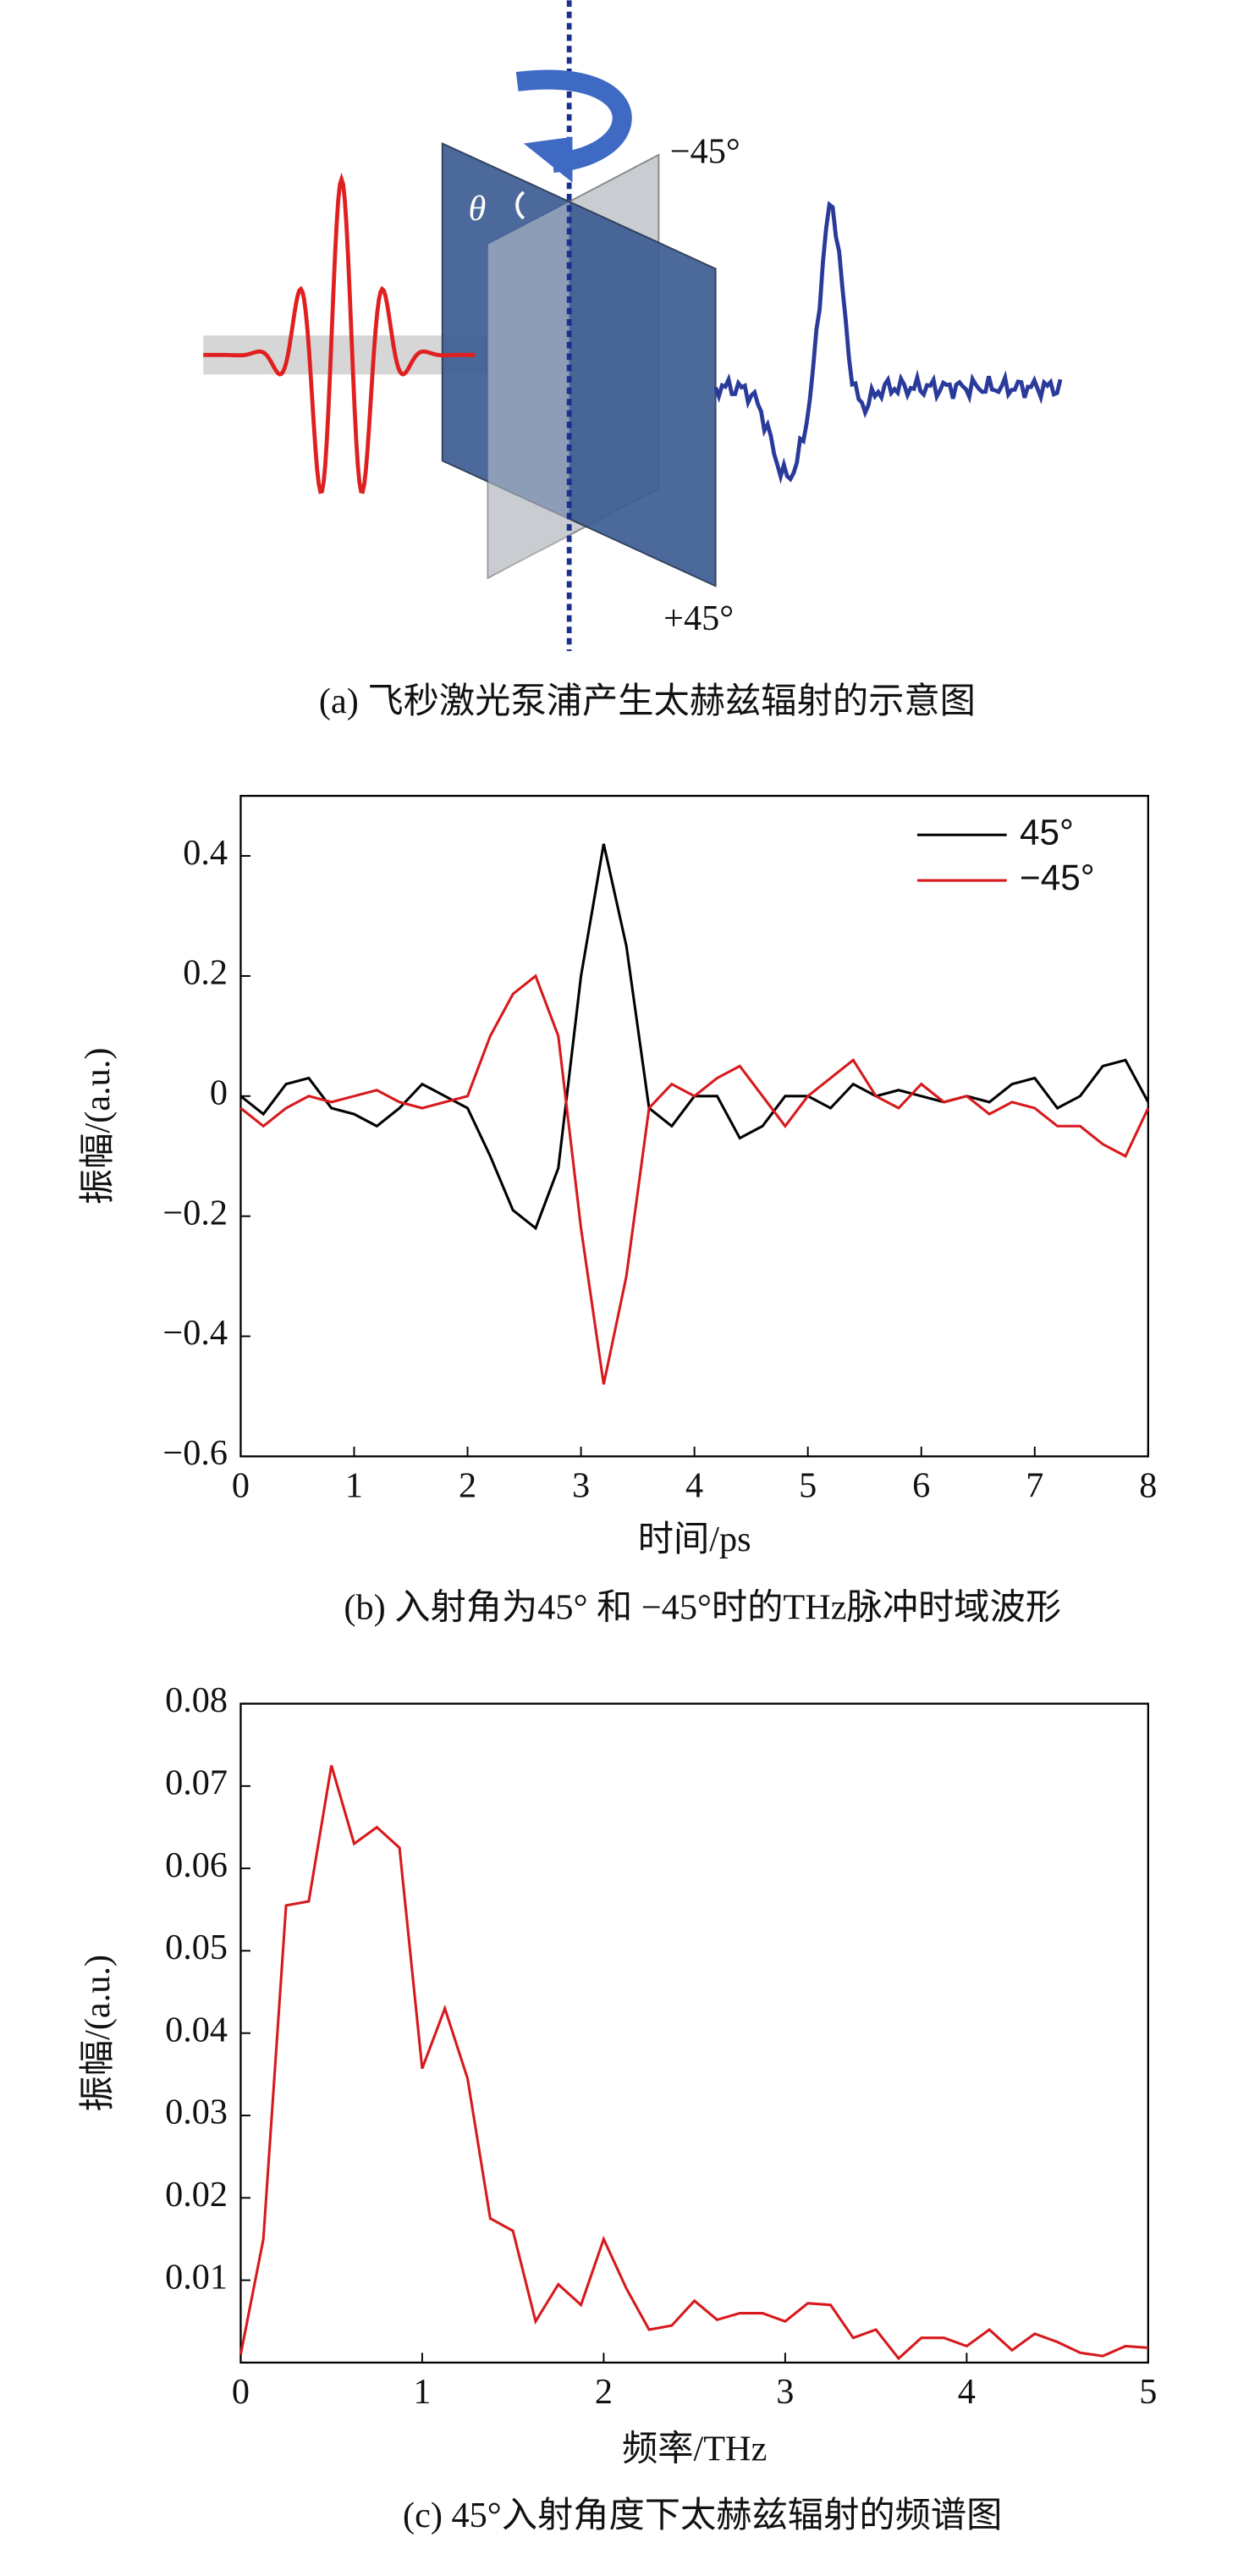 The width and height of the screenshot is (1249, 2576). I want to click on y-tick-label: 0.01, so click(197, 2277).